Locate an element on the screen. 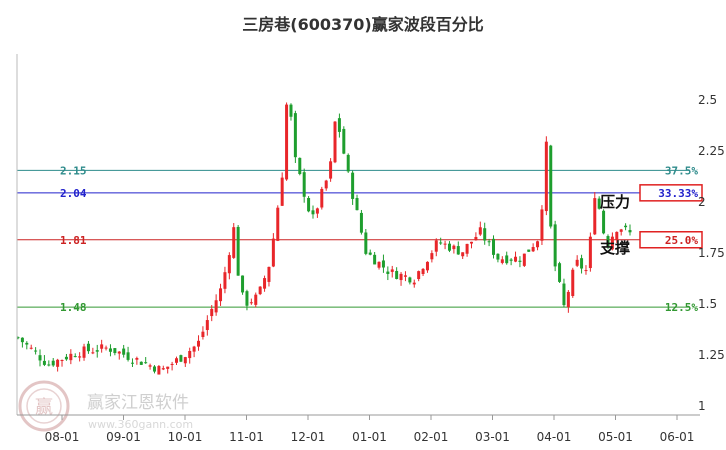 The width and height of the screenshot is (726, 450). x-tick-label: 09-01 is located at coordinates (123, 437).